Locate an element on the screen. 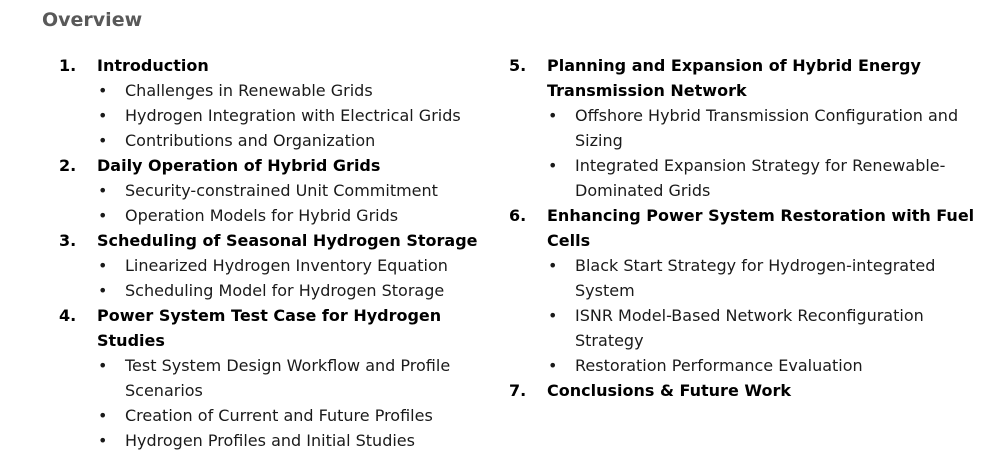 The image size is (1000, 453). bullet-item: • Creation of Current and Future Profiles is located at coordinates (298, 415).